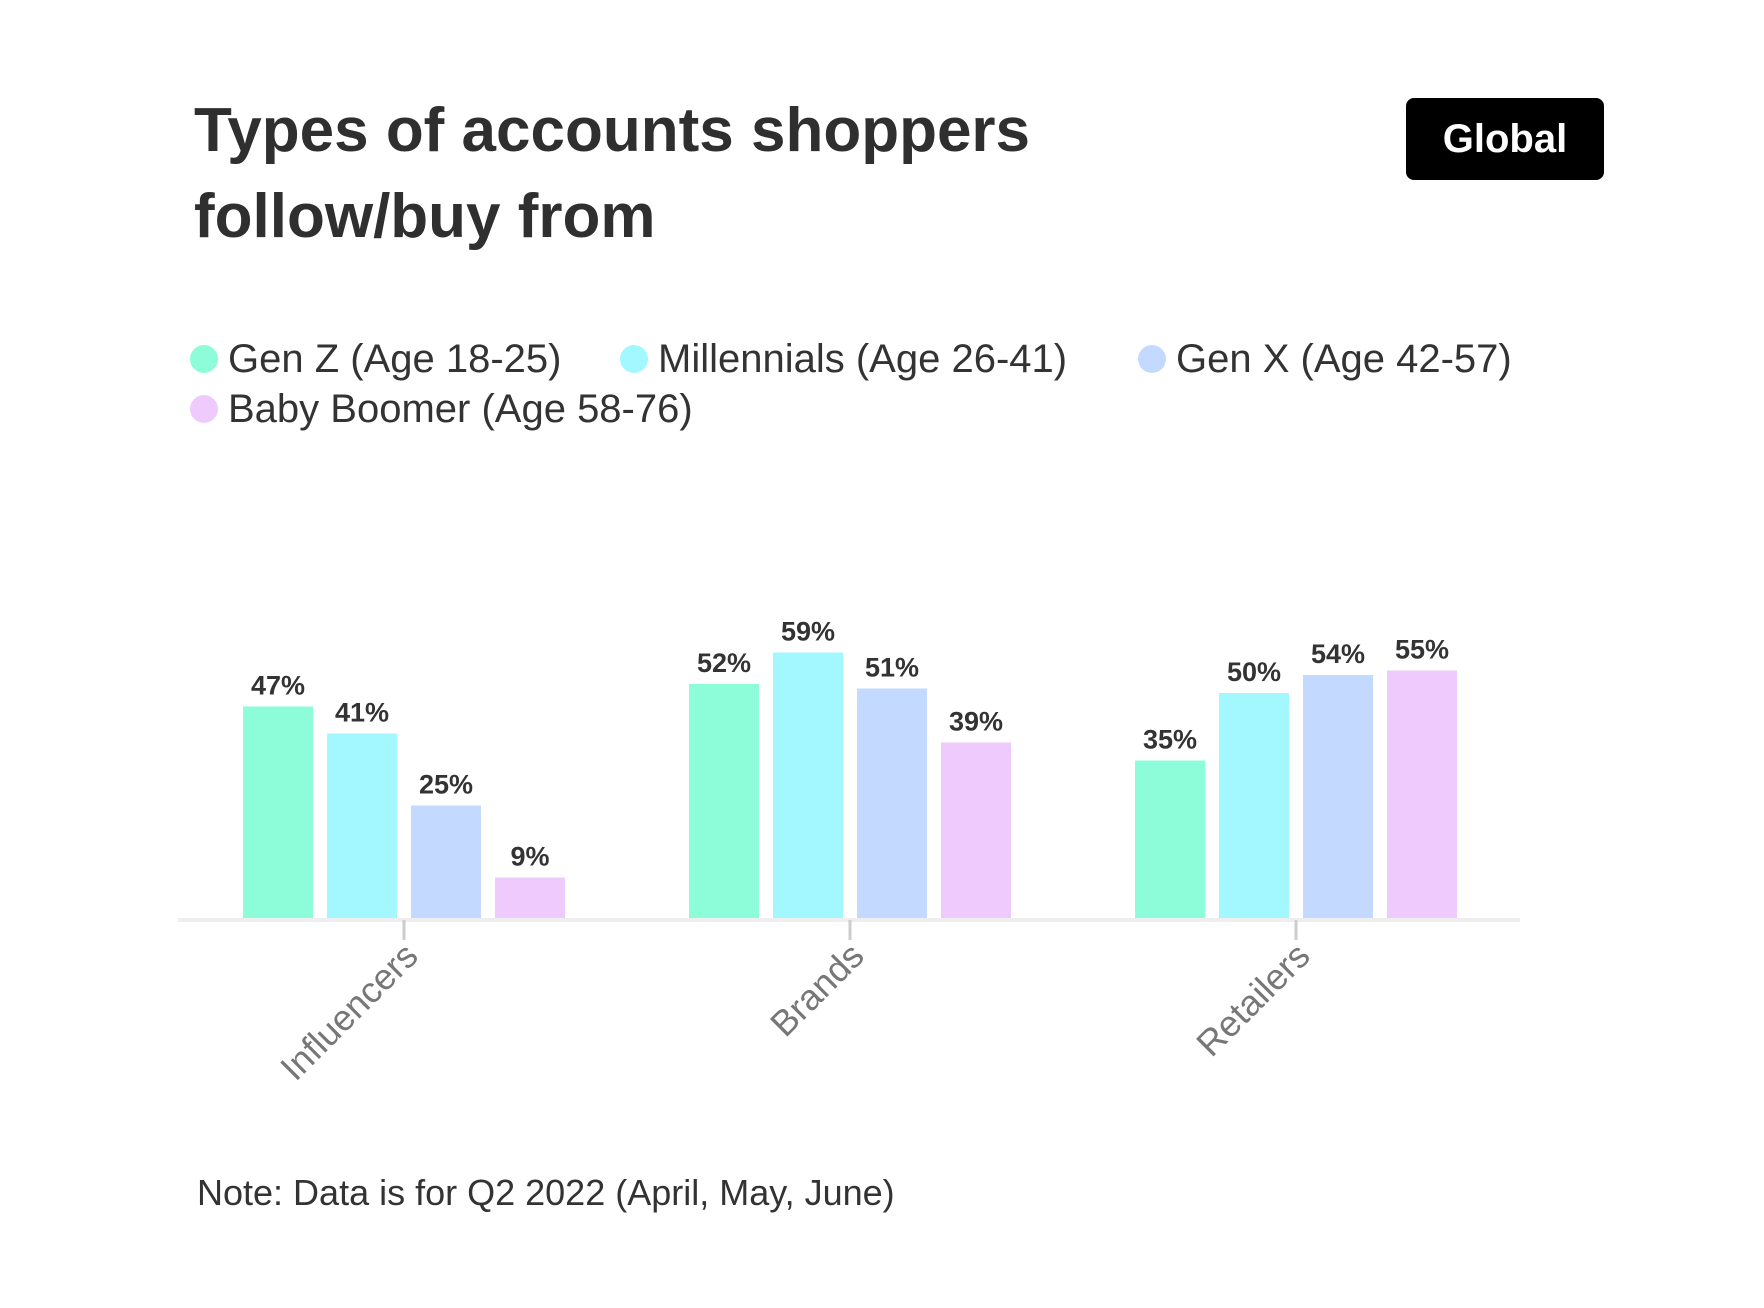 This screenshot has height=1308, width=1764. What do you see at coordinates (204, 359) in the screenshot?
I see `legend-swatch-gen-z` at bounding box center [204, 359].